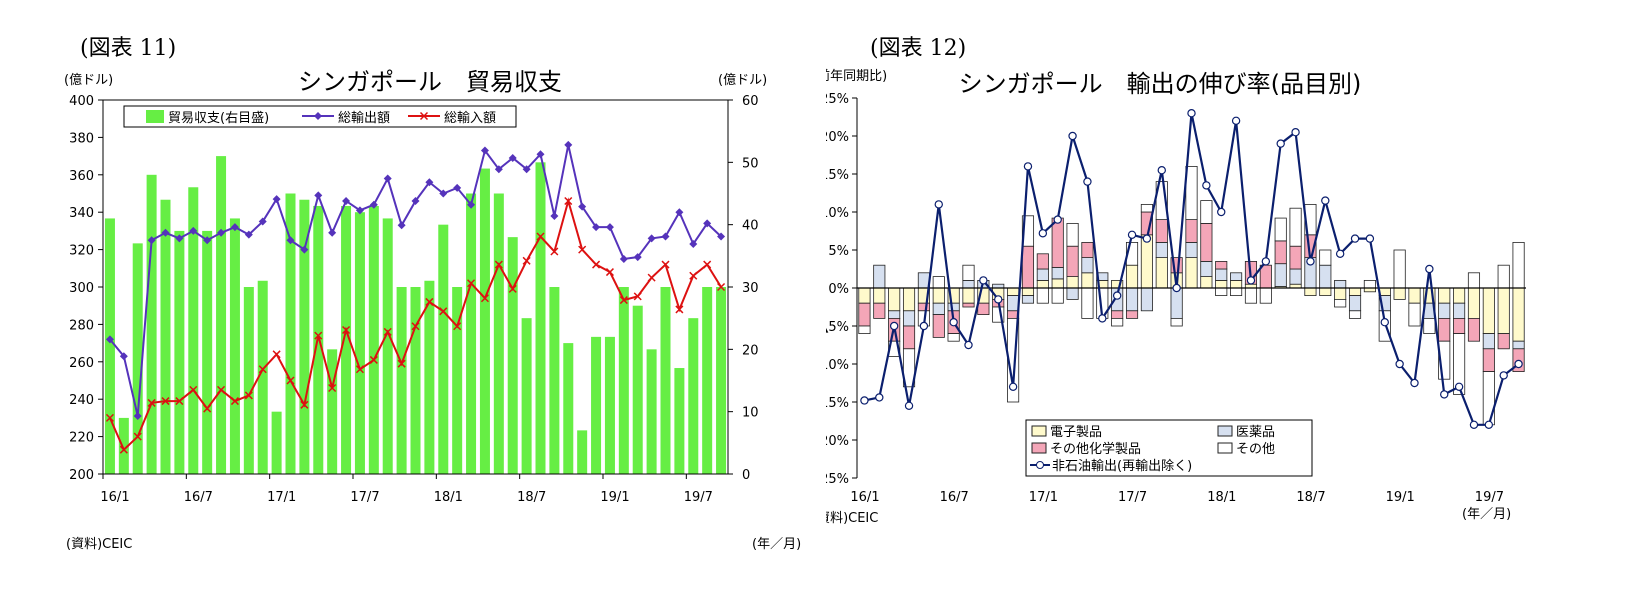 The width and height of the screenshot is (1652, 592). What do you see at coordinates (81, 438) in the screenshot?
I see `y-left-tick-label: 220` at bounding box center [81, 438].